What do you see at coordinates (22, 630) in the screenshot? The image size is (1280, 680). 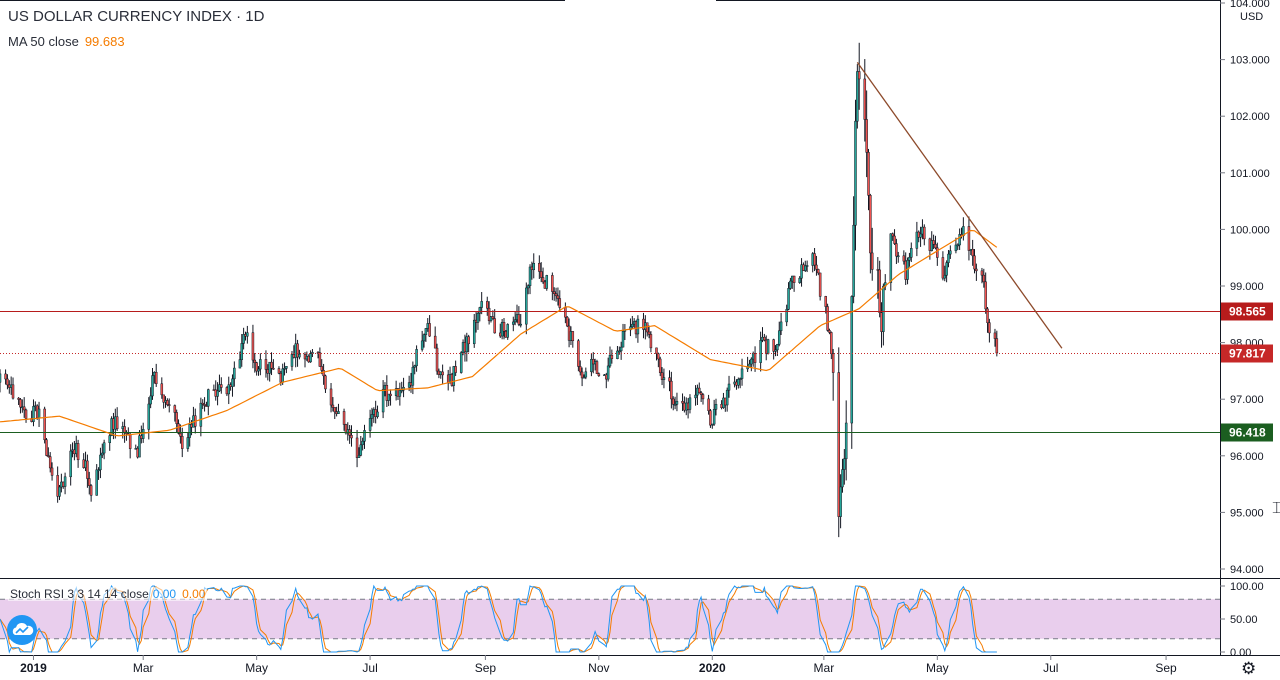 I see `cloud-logo-icon` at bounding box center [22, 630].